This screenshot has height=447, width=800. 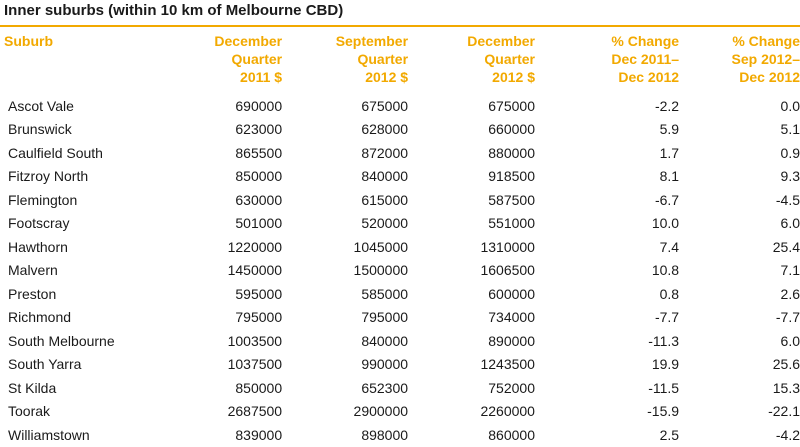 What do you see at coordinates (511, 434) in the screenshot?
I see `value-cell: 860000` at bounding box center [511, 434].